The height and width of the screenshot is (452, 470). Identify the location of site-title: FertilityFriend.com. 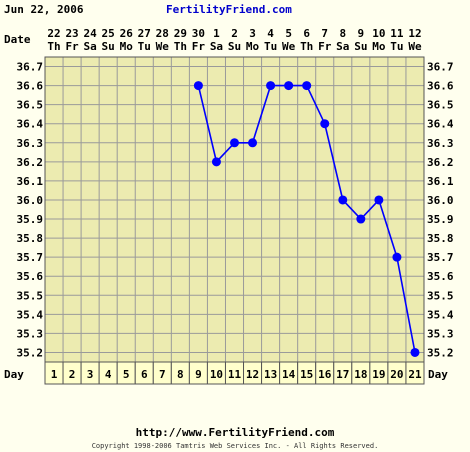
(229, 9).